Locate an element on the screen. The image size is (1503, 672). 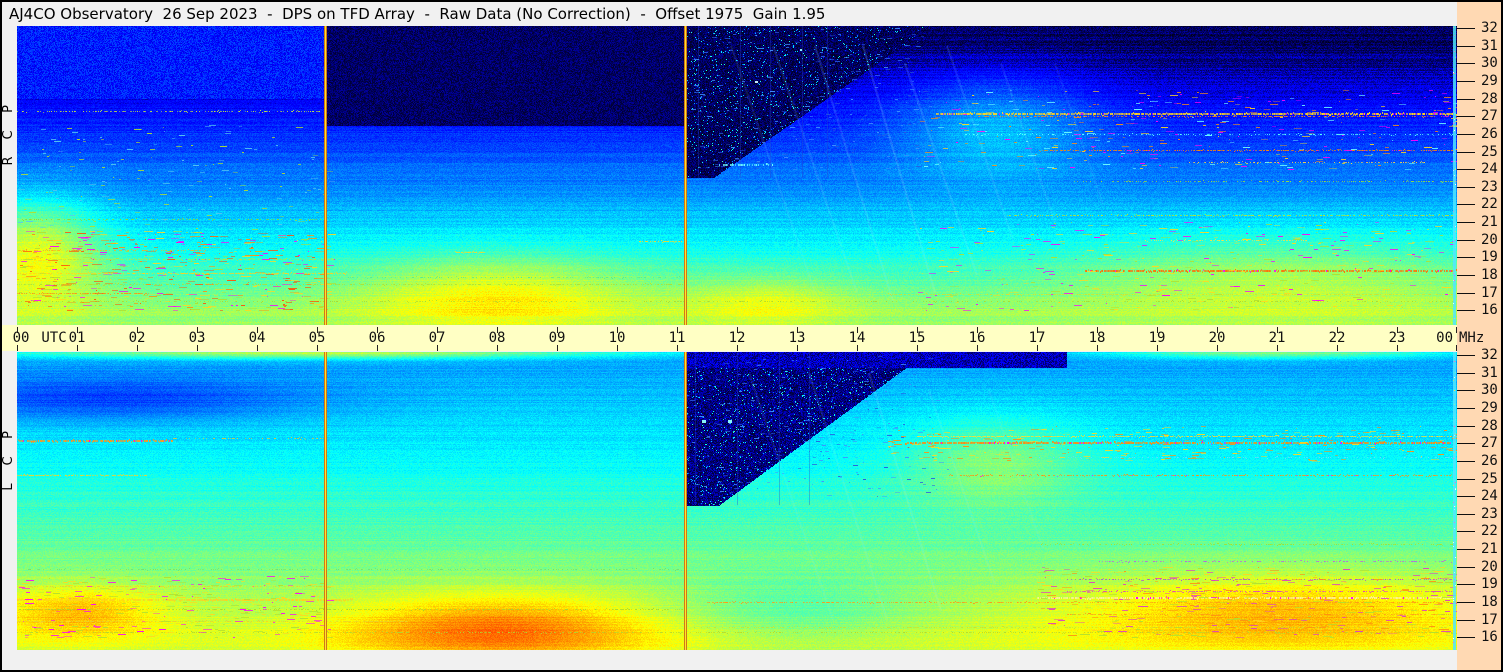
hour-label: 01 is located at coordinates (77, 338).